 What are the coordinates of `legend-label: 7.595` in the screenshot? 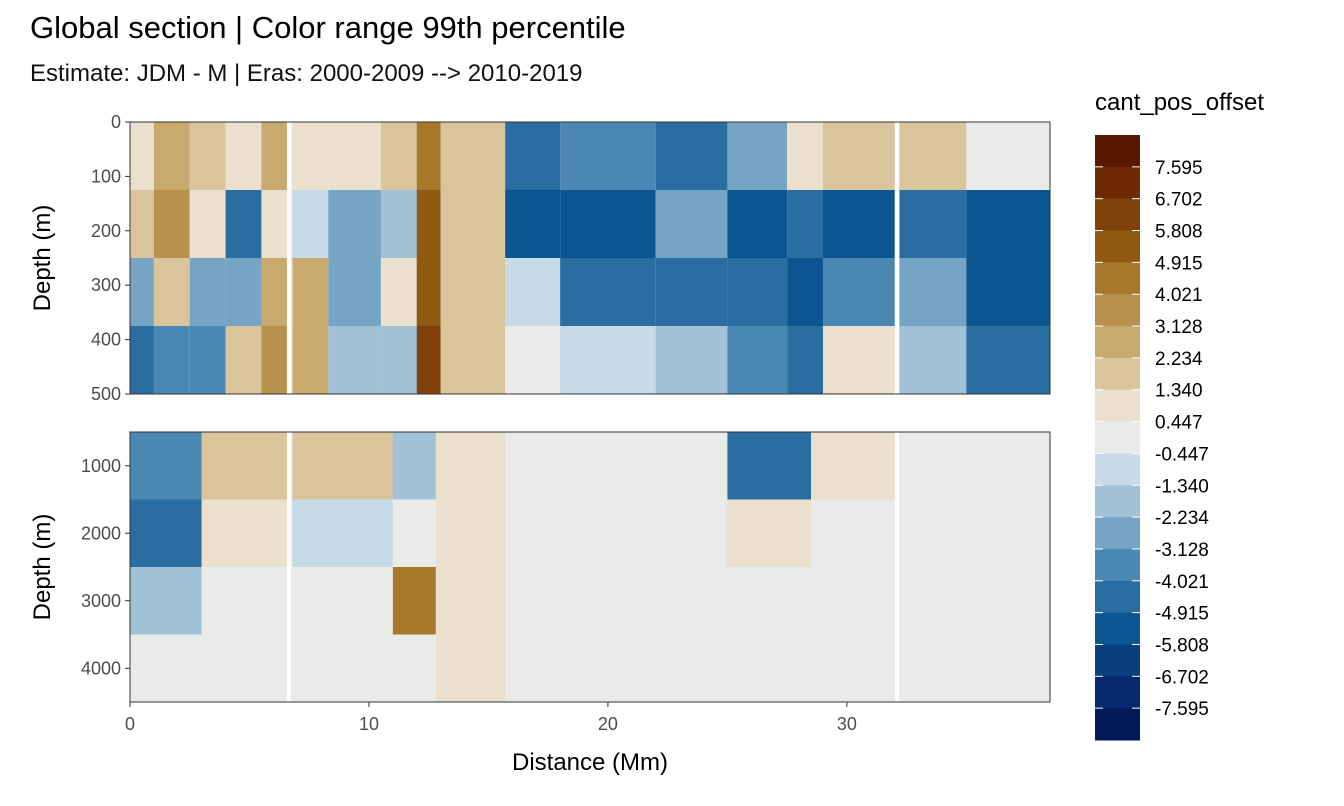 It's located at (1179, 168).